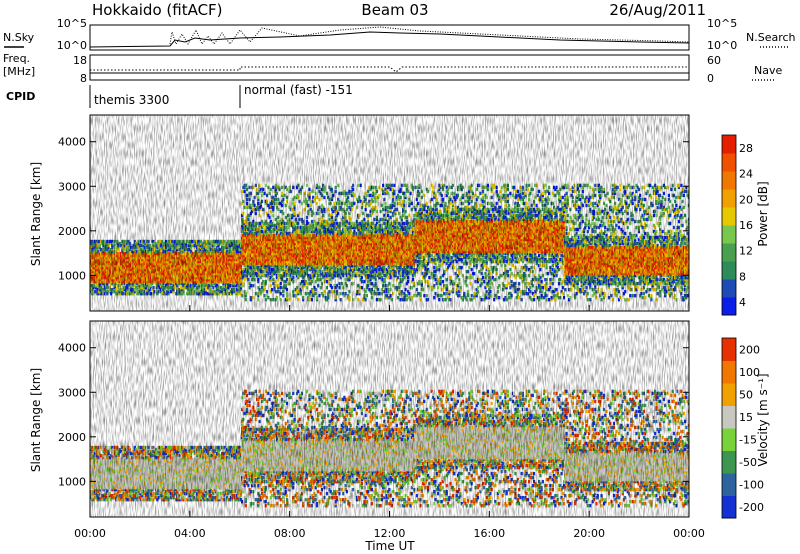 The height and width of the screenshot is (554, 800). Describe the element at coordinates (768, 70) in the screenshot. I see `nave-label: Nave` at that location.